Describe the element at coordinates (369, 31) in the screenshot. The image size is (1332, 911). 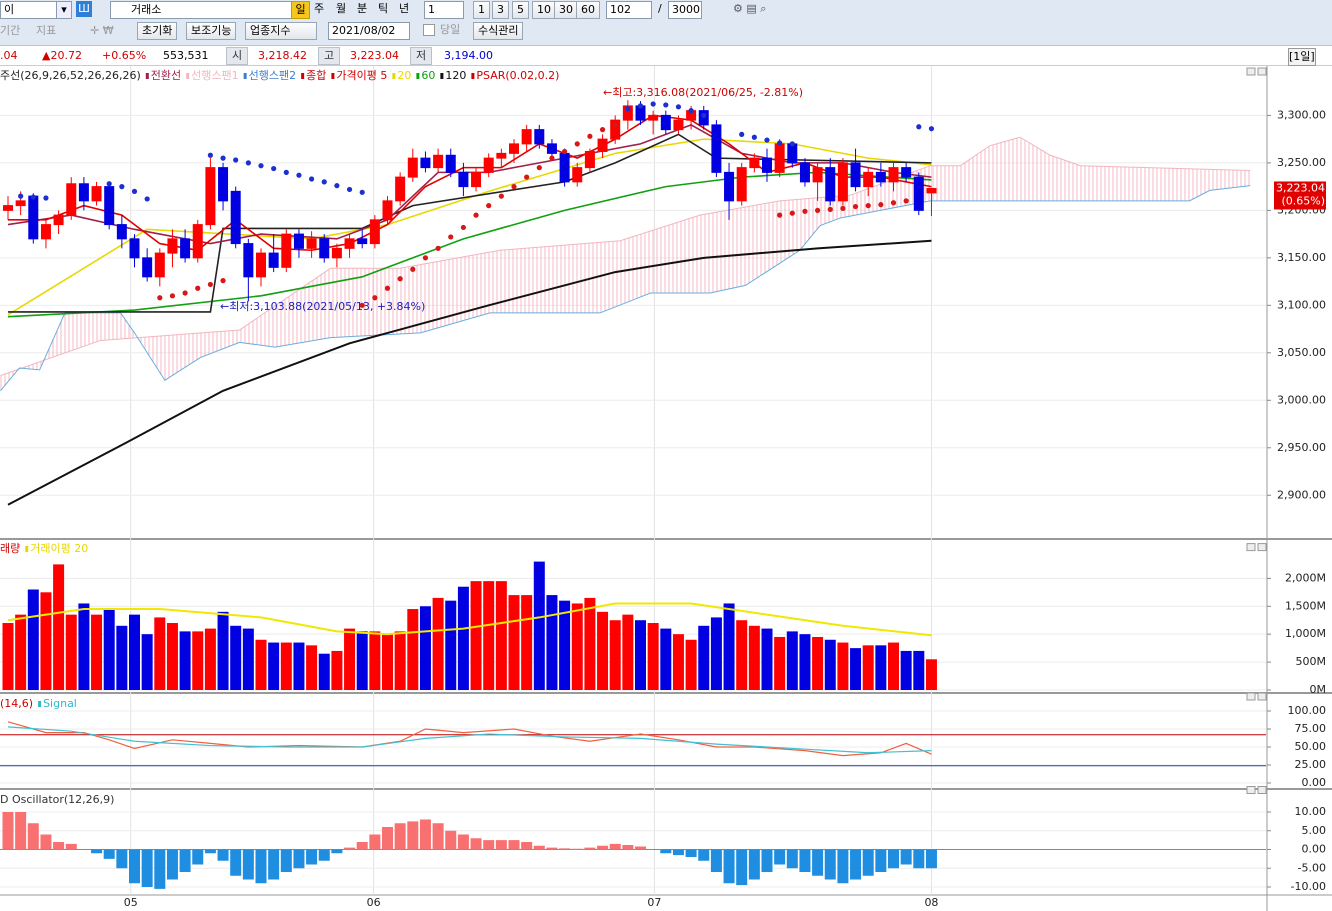
I see `date-combo: 2021/08/02` at that location.